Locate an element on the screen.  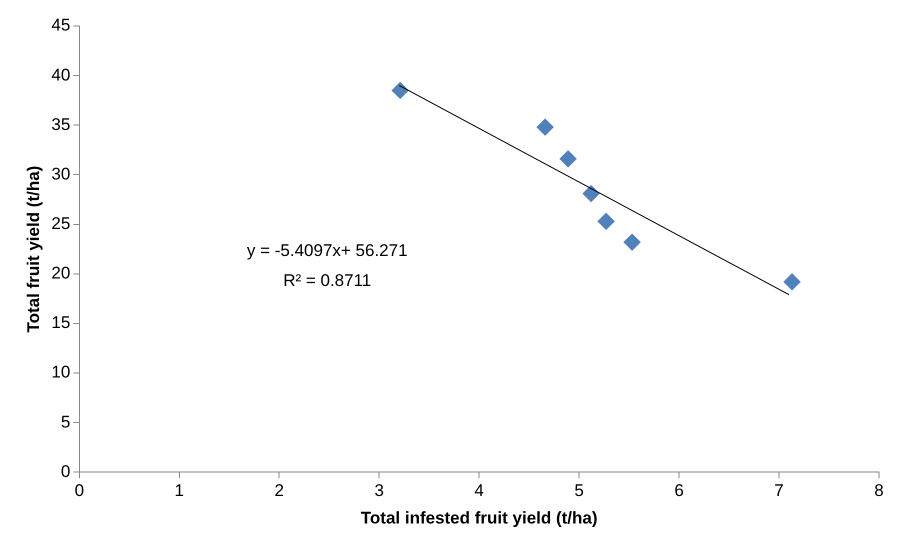
x-tick-label: 4 is located at coordinates (479, 490).